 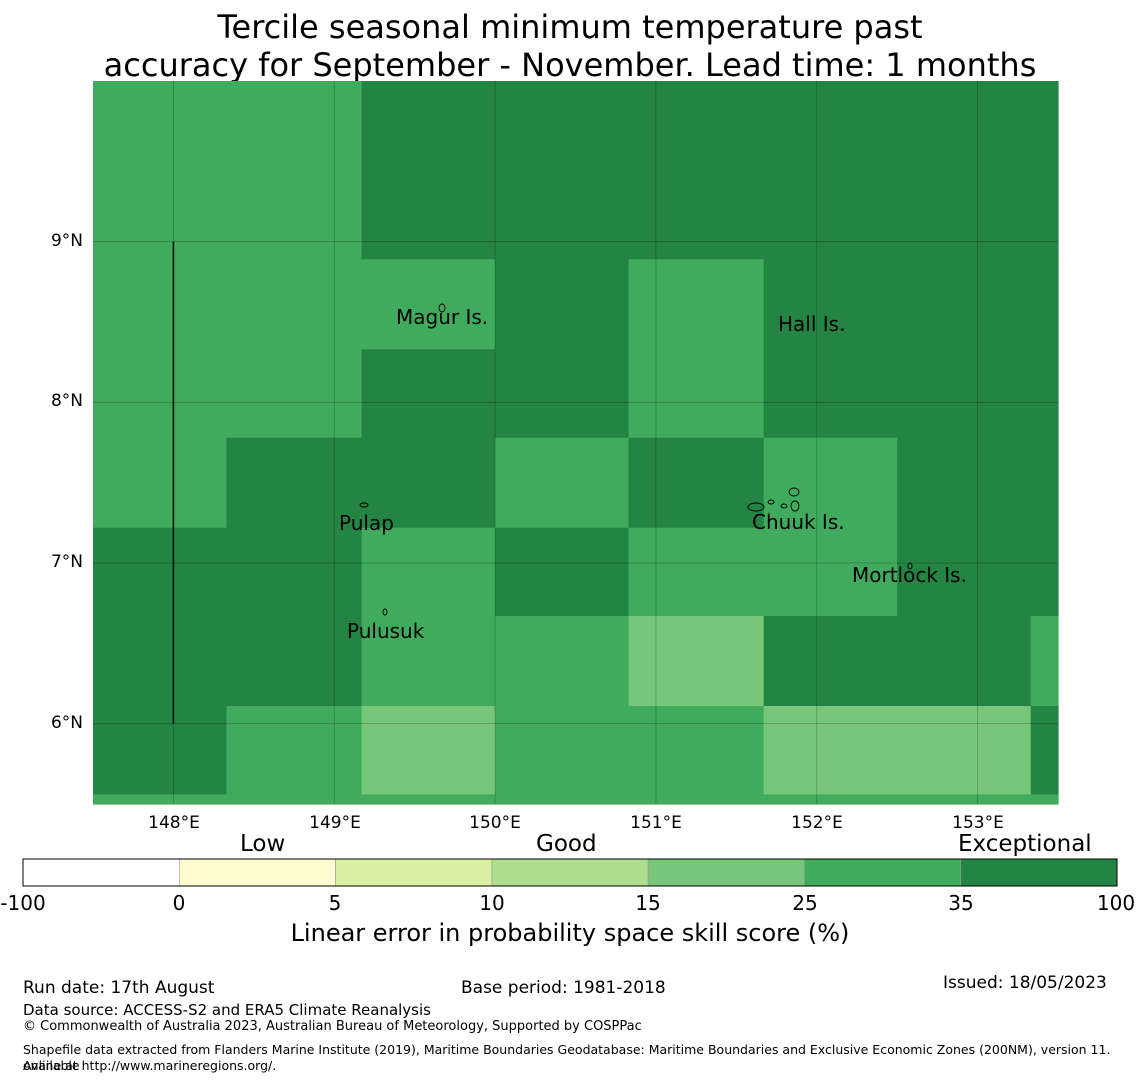 What do you see at coordinates (909, 575) in the screenshot?
I see `place-label-mortlock: Mortlock Is.` at bounding box center [909, 575].